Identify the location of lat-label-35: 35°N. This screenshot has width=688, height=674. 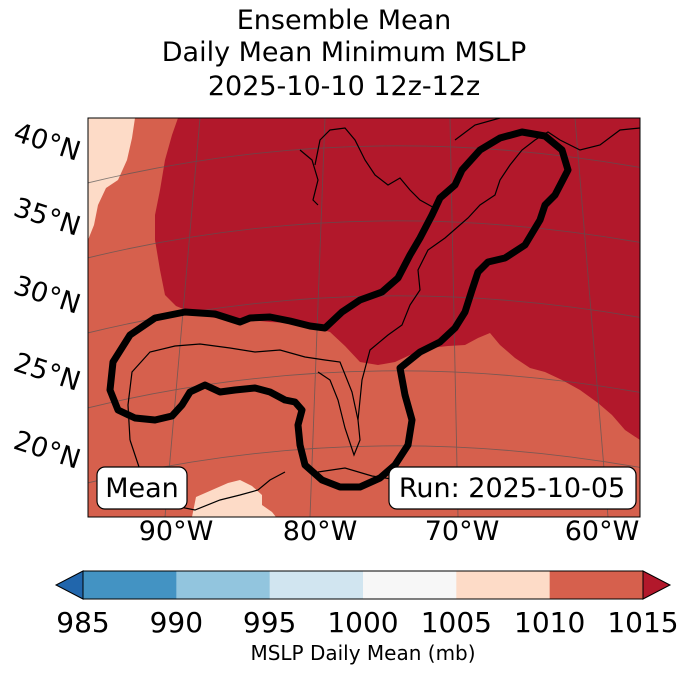
(47, 217).